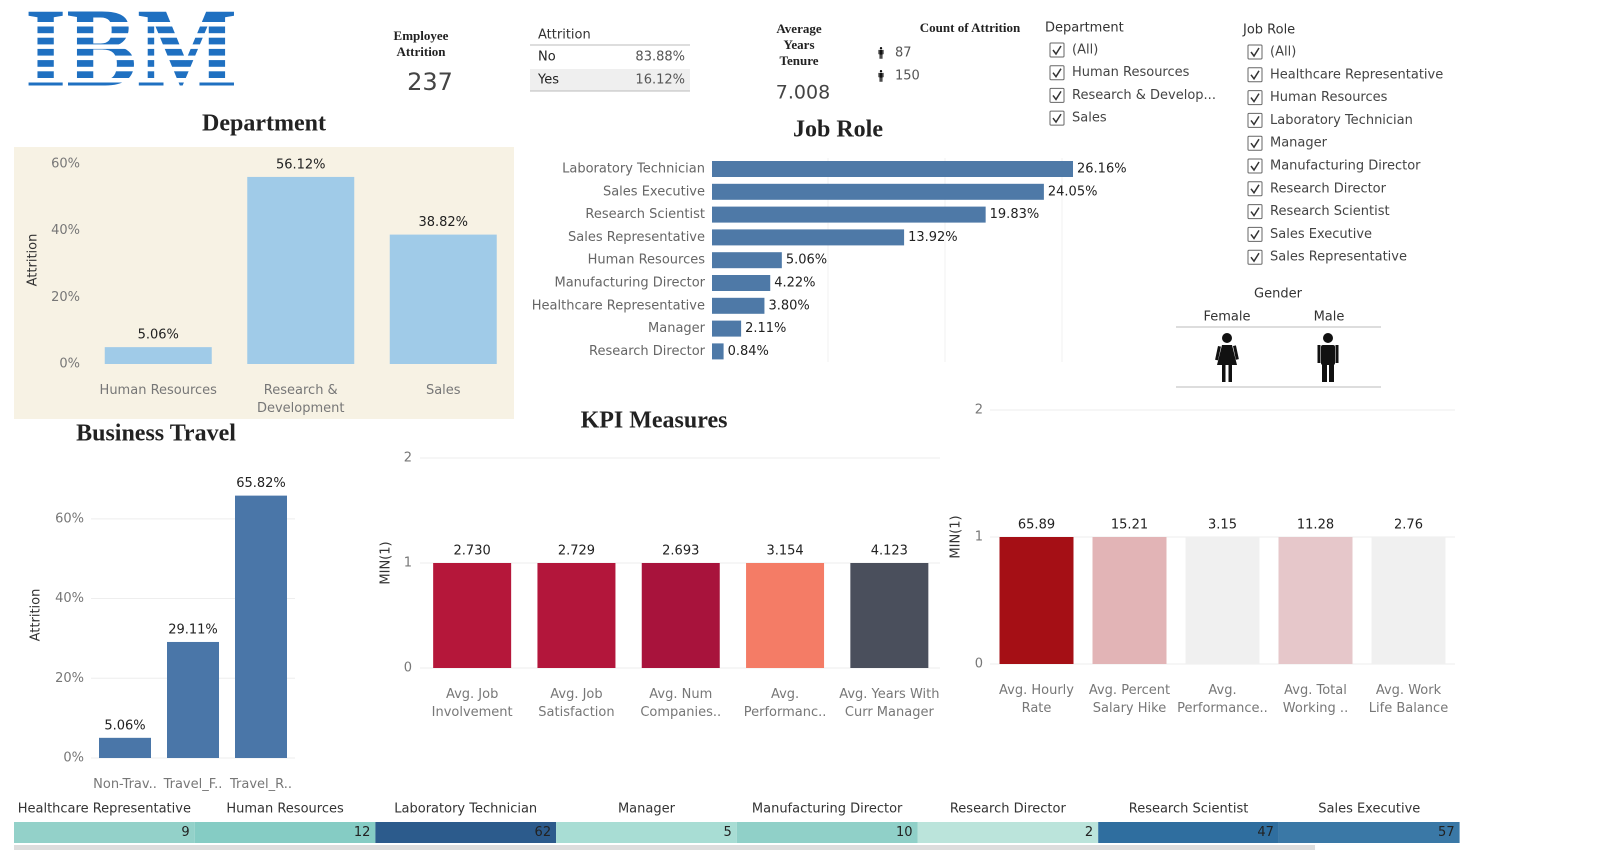 The width and height of the screenshot is (1600, 868). Describe the element at coordinates (728, 832) in the screenshot. I see `cell-value: 5` at that location.